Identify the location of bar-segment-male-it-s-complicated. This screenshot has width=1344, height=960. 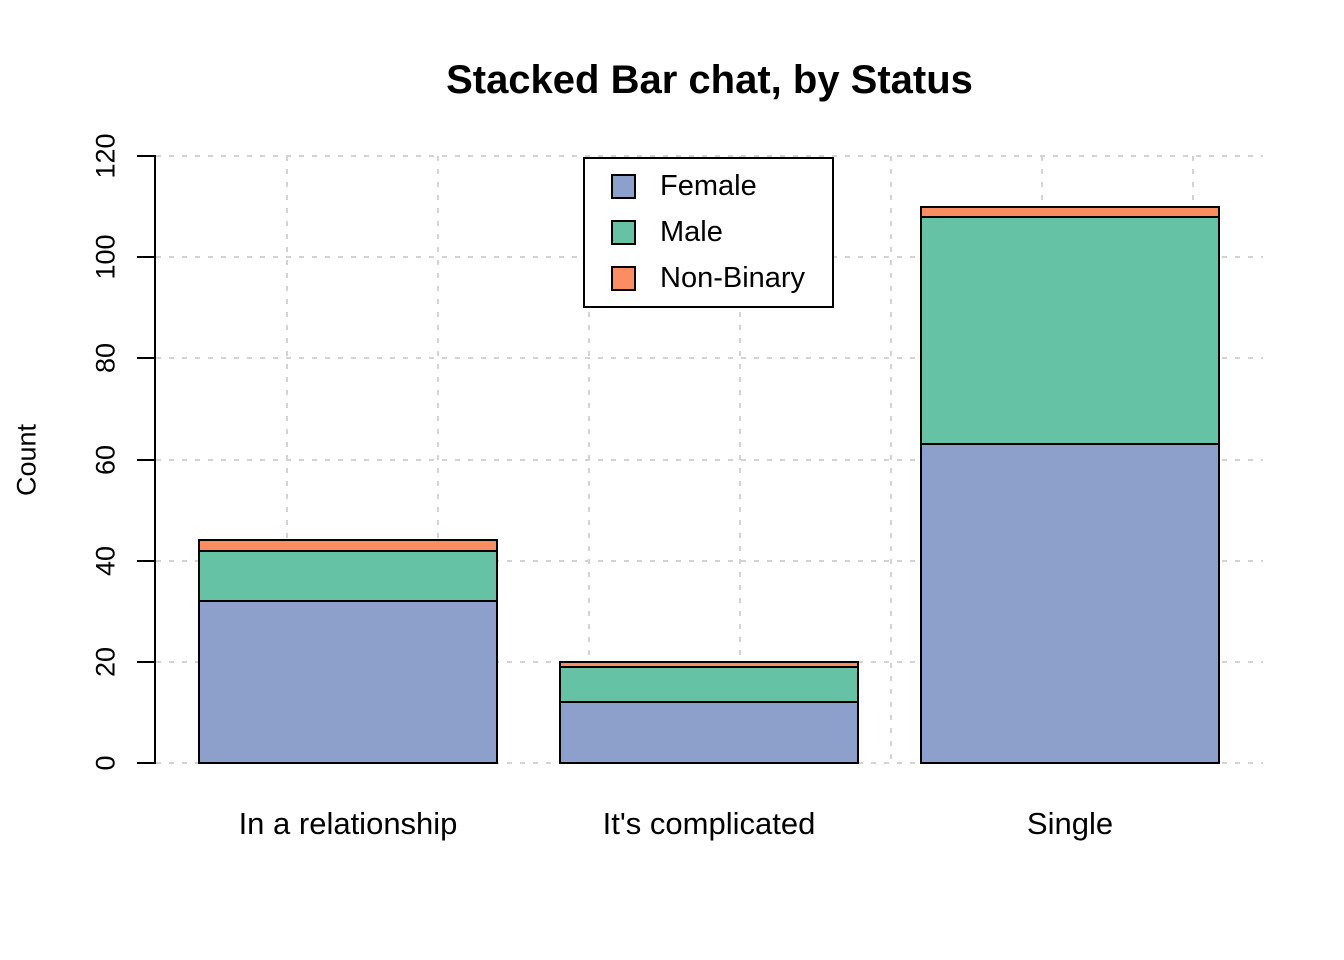
(709, 684).